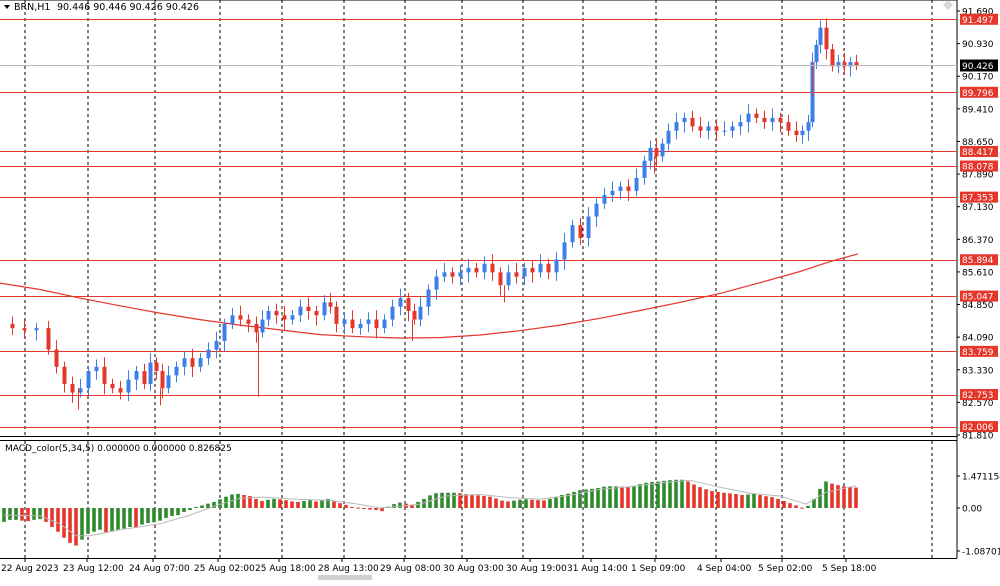 This screenshot has height=586, width=1000. What do you see at coordinates (32, 7) in the screenshot?
I see `symbol-label: BRN,H1` at bounding box center [32, 7].